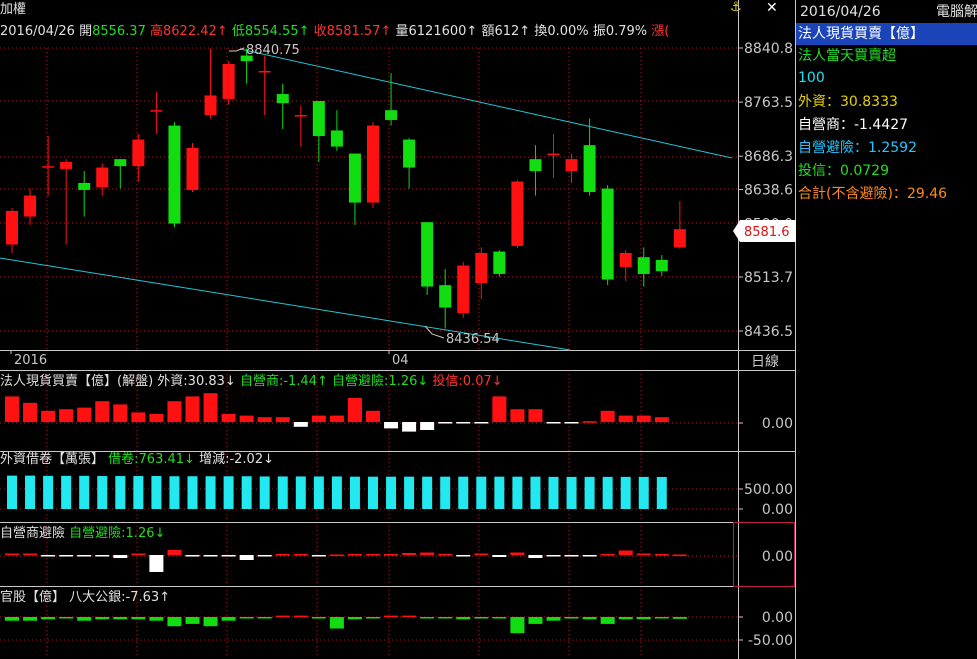 The image size is (977, 659). I want to click on anchor-icon: ⚓, so click(736, 7).